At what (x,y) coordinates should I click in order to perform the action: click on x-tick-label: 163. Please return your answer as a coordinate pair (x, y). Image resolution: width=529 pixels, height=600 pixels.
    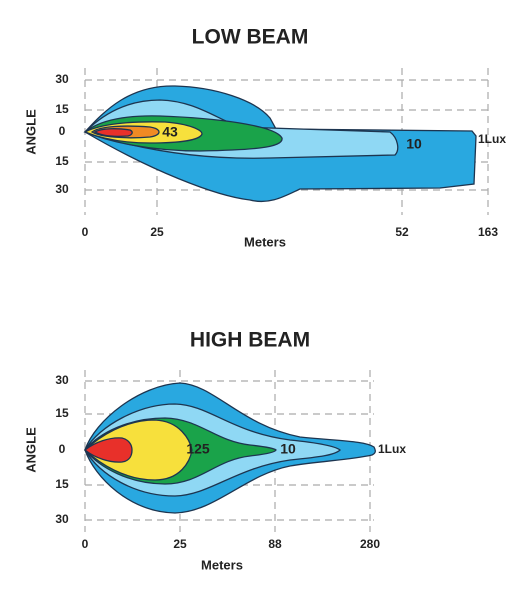
    Looking at the image, I should click on (488, 232).